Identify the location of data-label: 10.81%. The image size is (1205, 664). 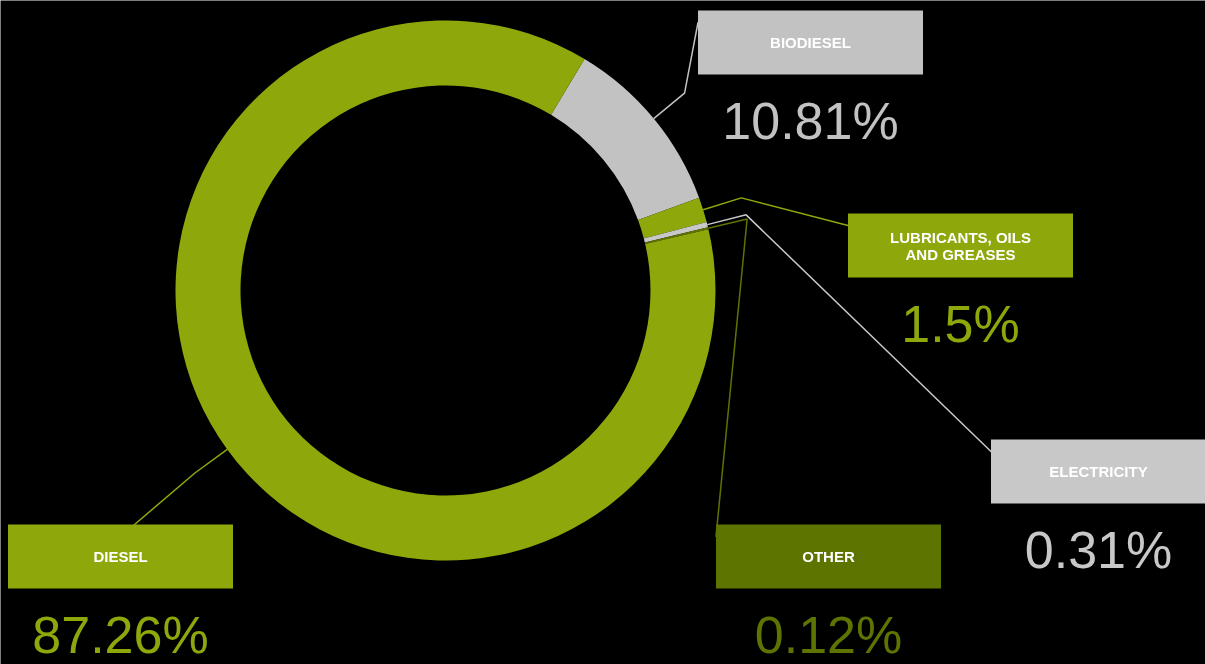
(810, 120).